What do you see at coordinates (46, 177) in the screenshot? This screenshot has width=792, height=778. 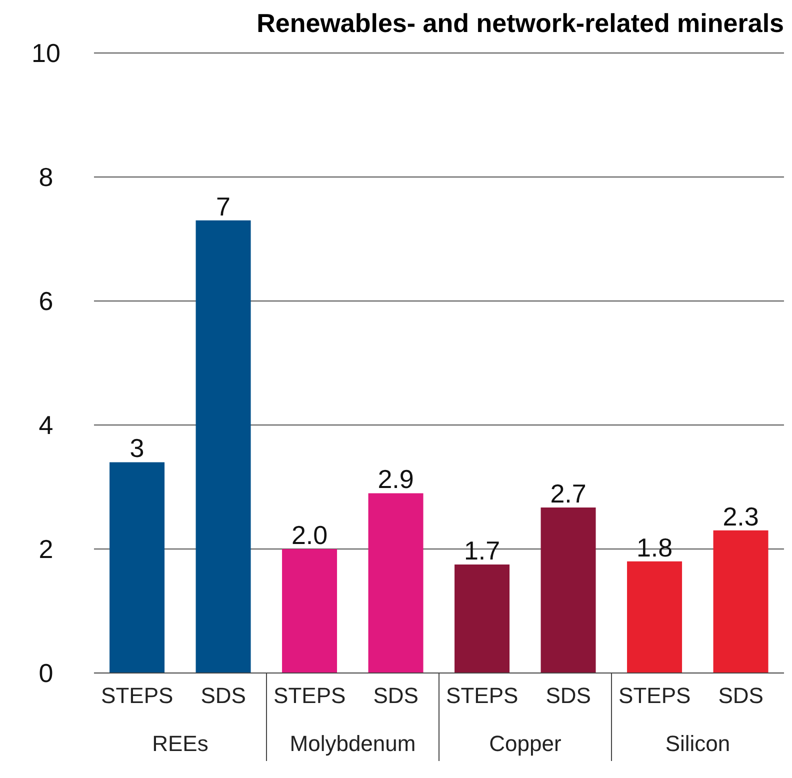 I see `y-tick-label: 8` at bounding box center [46, 177].